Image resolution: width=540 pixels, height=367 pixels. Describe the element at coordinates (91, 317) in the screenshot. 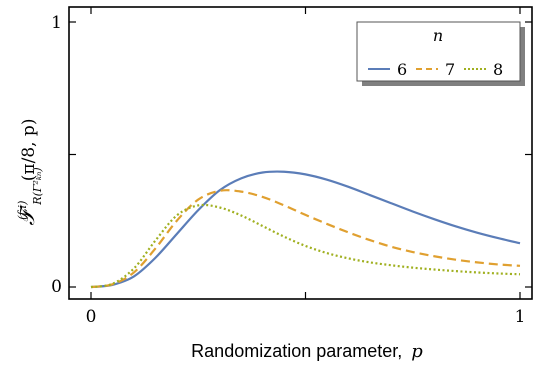

I see `x-tick-label-0: 0` at that location.